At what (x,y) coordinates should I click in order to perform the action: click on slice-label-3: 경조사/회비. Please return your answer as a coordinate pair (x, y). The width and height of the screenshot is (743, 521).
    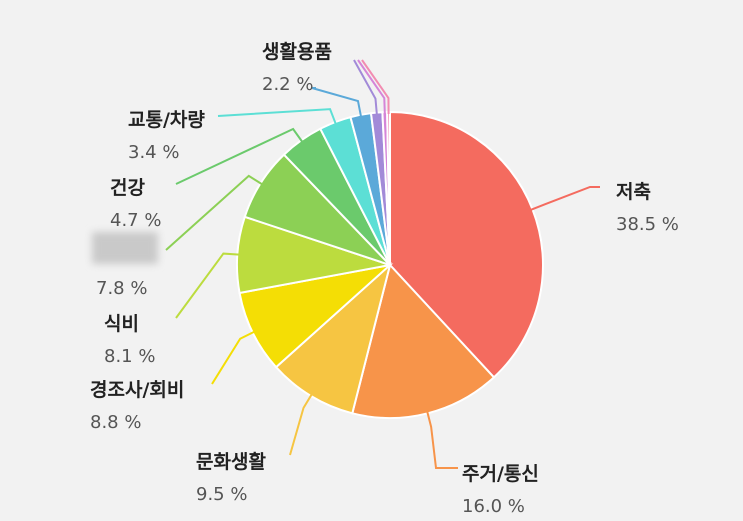
    Looking at the image, I should click on (137, 390).